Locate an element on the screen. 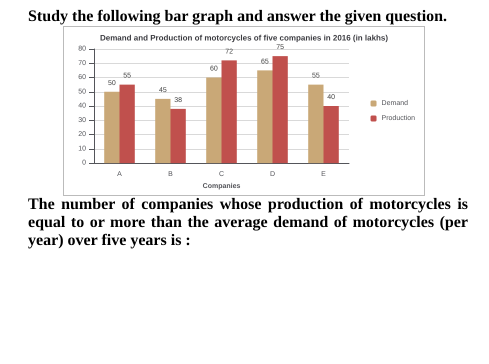 This screenshot has width=489, height=364. text: The number of companies whose production of motorcycles is equal to or more than the average demand of motorcycles (per year) over five years is : is located at coordinates (248, 223).